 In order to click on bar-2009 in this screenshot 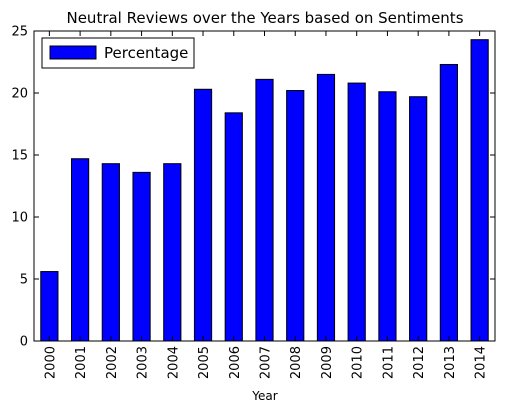, I will do `click(326, 207)`.